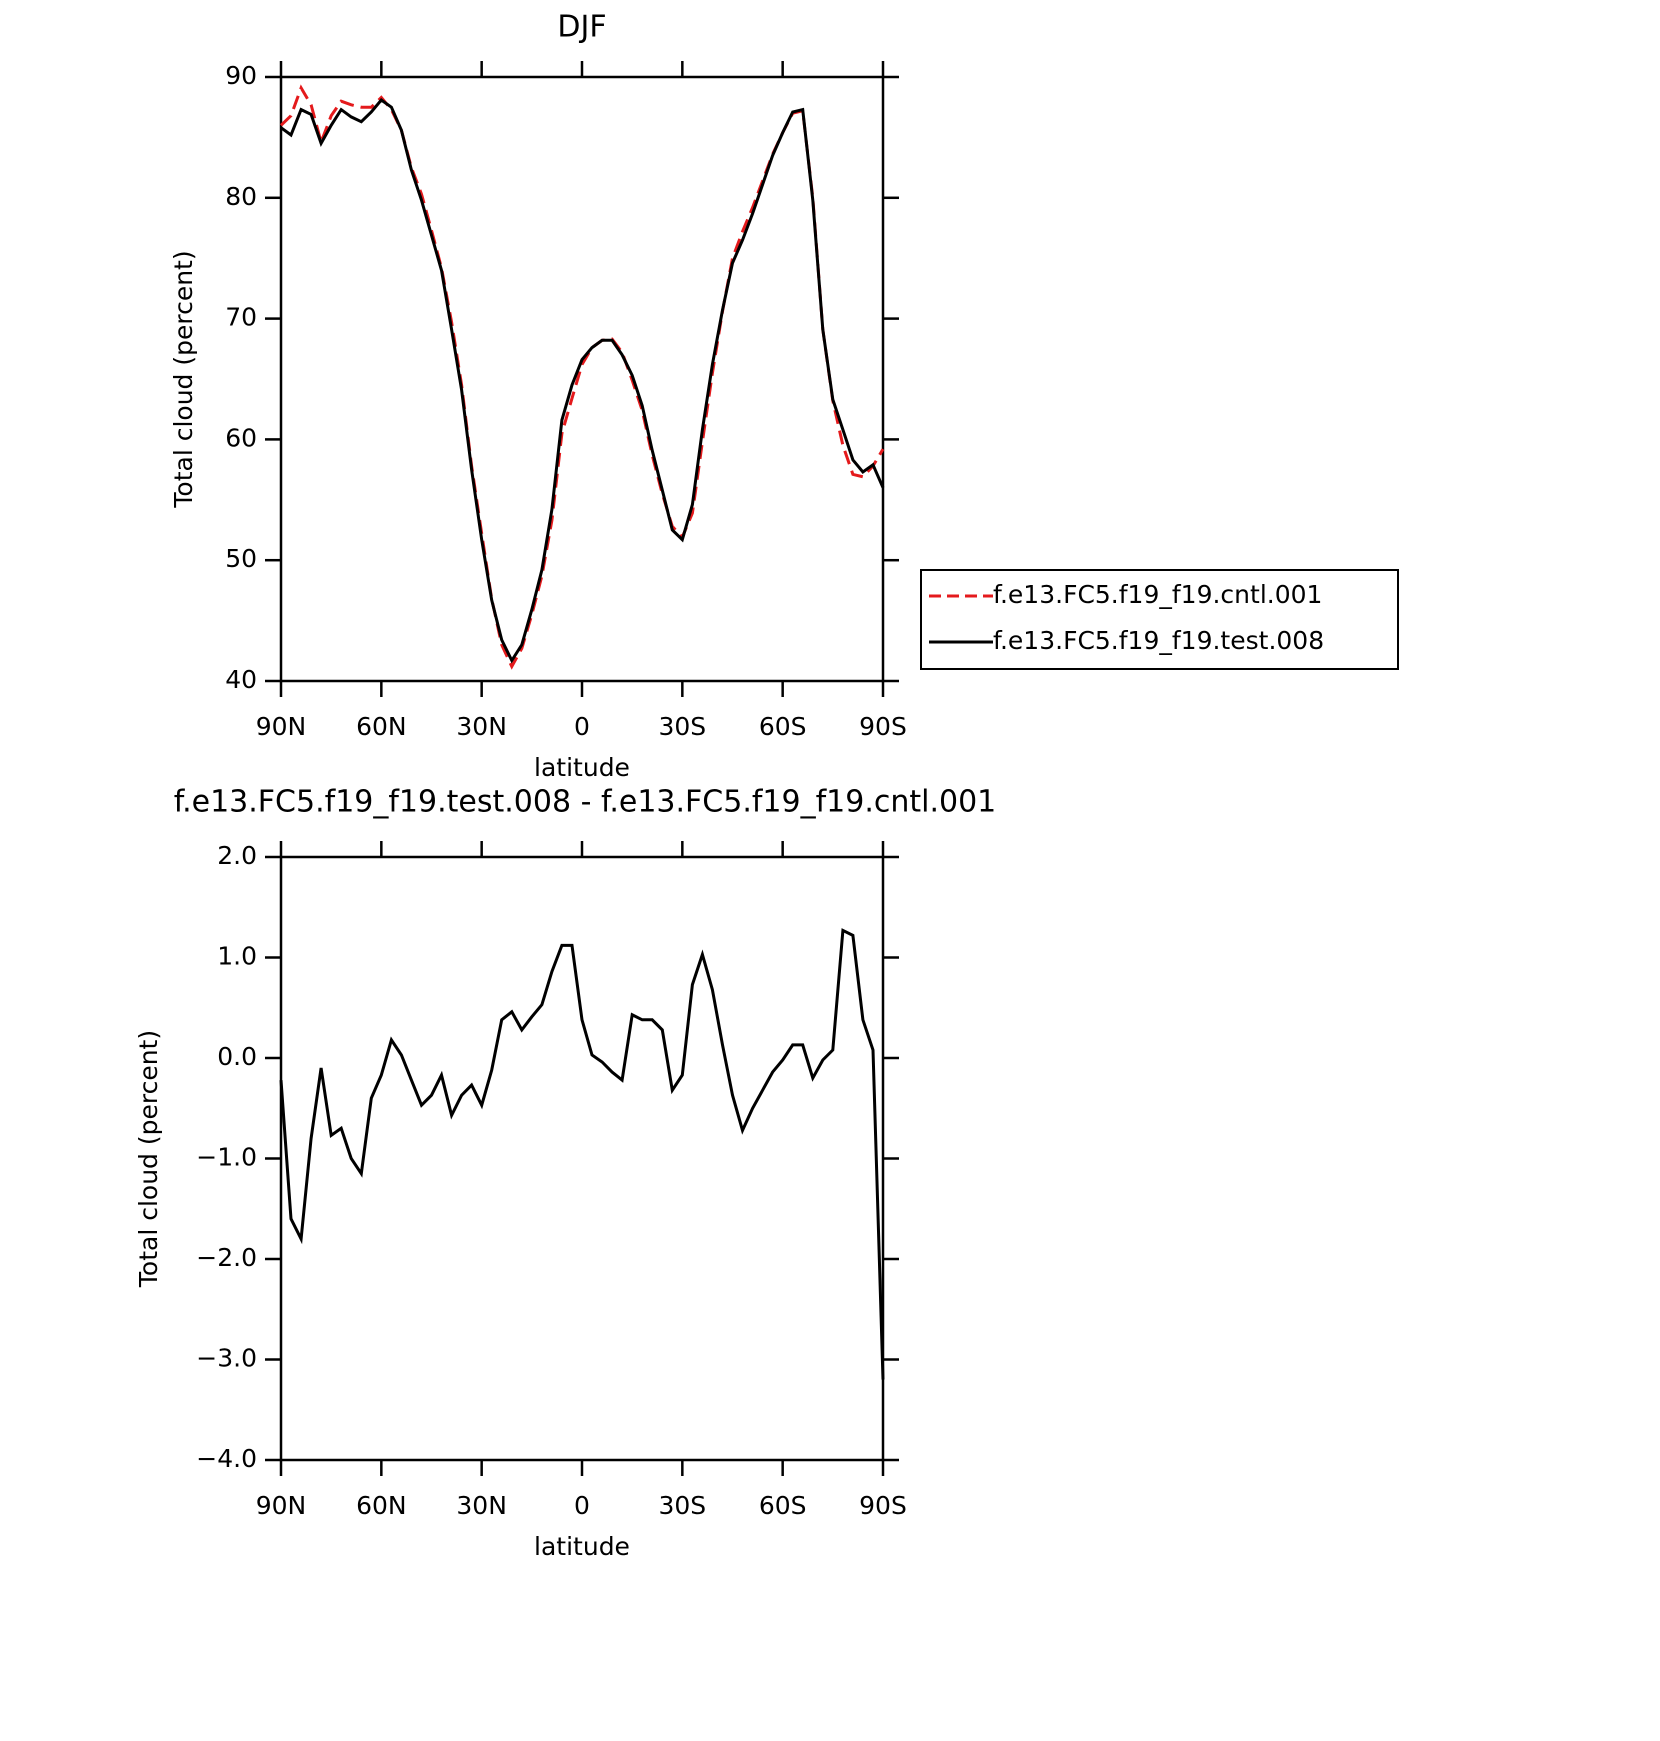 Image resolution: width=1660 pixels, height=1741 pixels. Describe the element at coordinates (241, 317) in the screenshot. I see `y-tick-label: 70` at that location.